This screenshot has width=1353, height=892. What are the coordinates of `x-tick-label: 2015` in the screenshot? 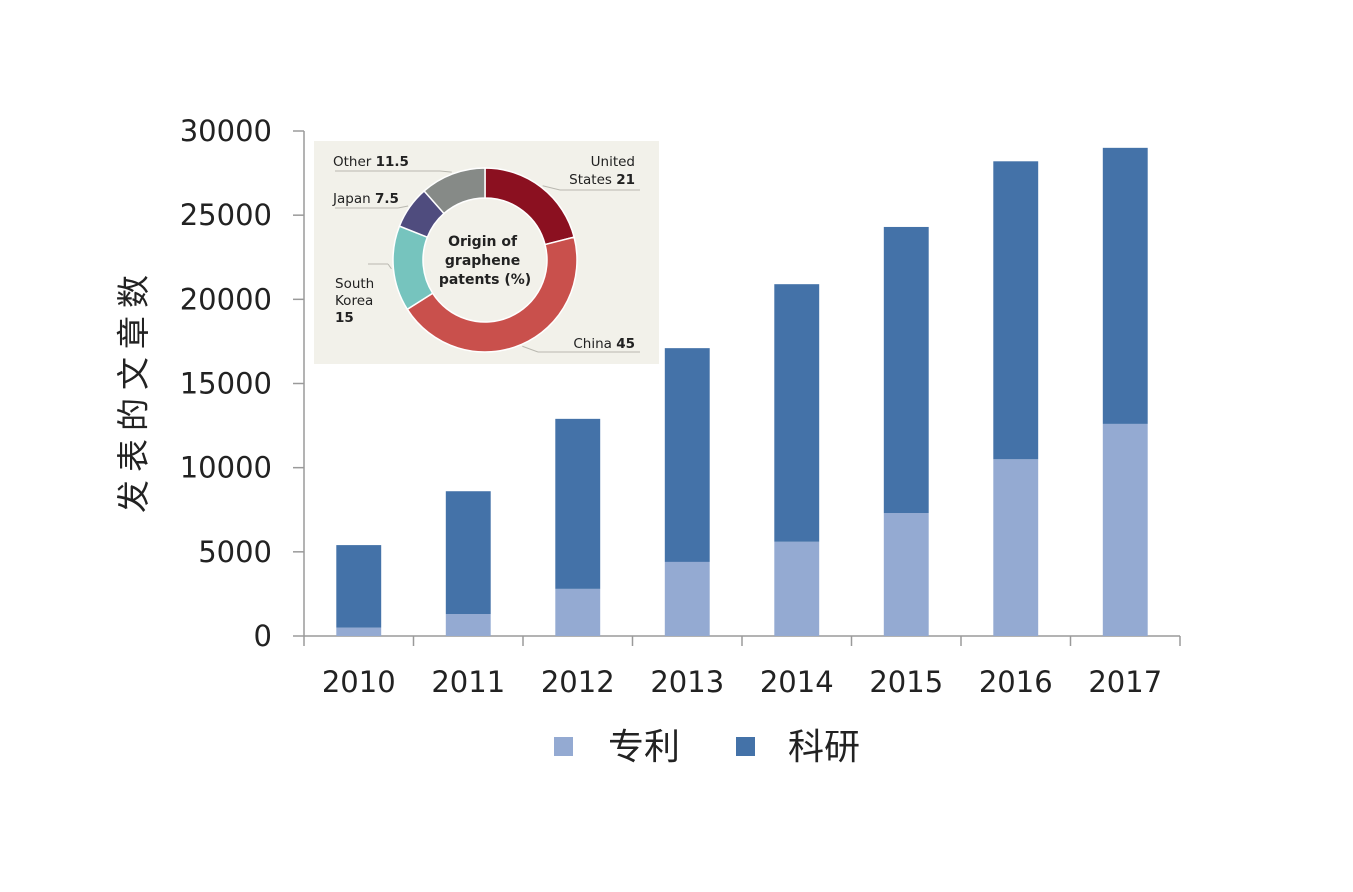 It's located at (906, 682).